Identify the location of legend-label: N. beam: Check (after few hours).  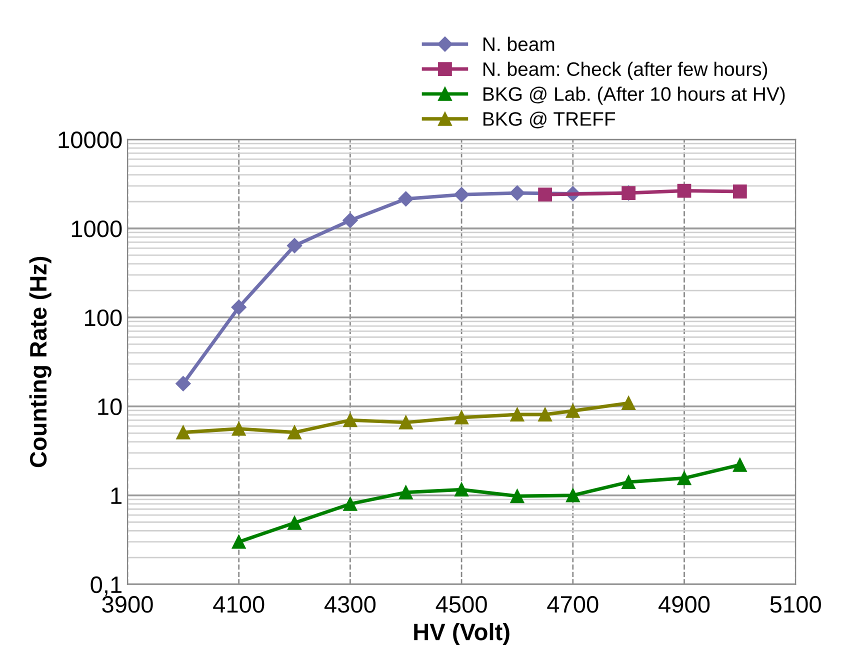
(626, 71).